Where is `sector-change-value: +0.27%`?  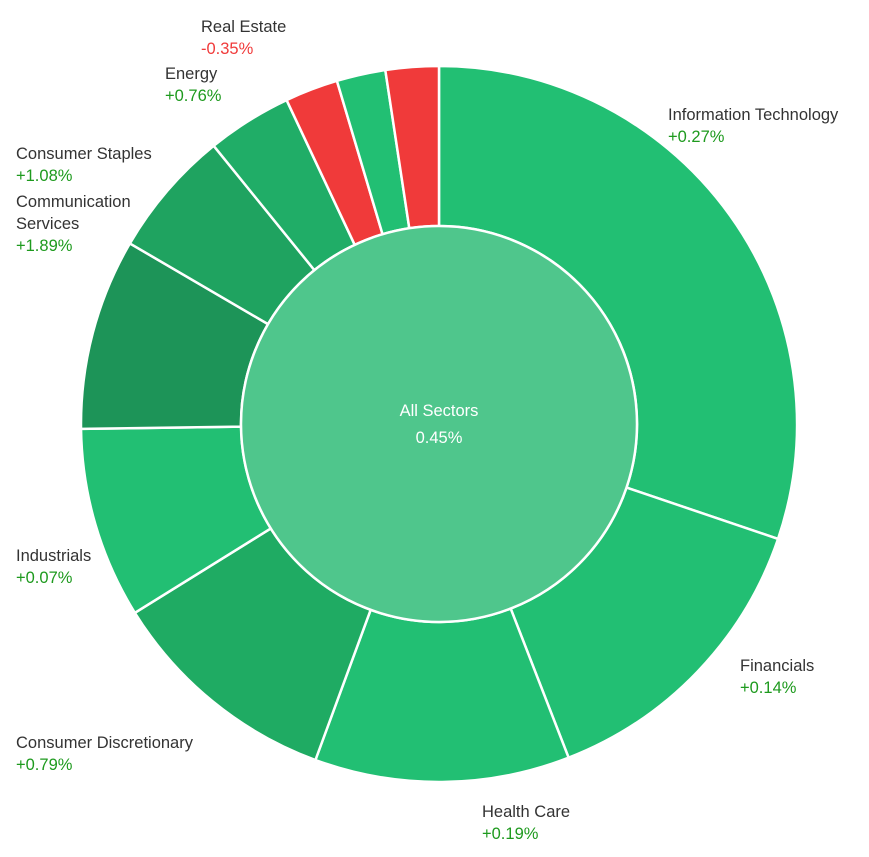
sector-change-value: +0.27% is located at coordinates (696, 137).